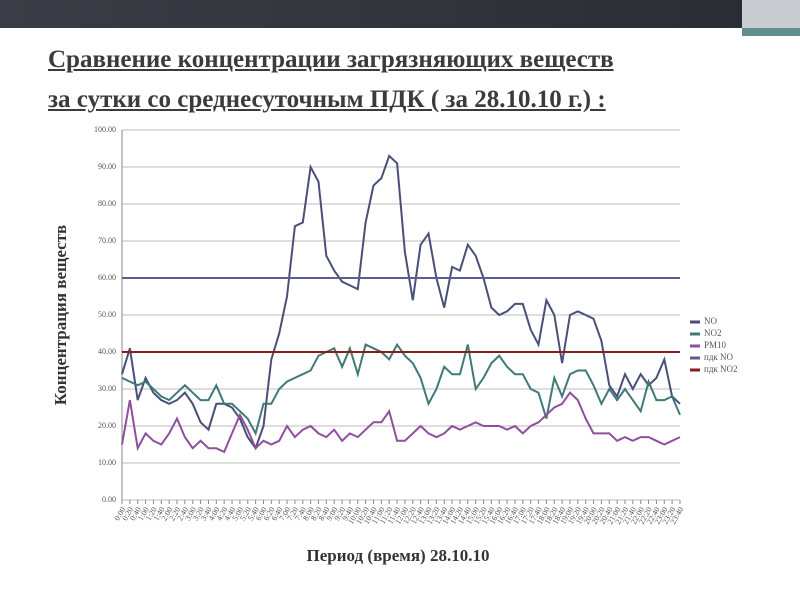  I want to click on y-tick-label: 100.00, so click(105, 129).